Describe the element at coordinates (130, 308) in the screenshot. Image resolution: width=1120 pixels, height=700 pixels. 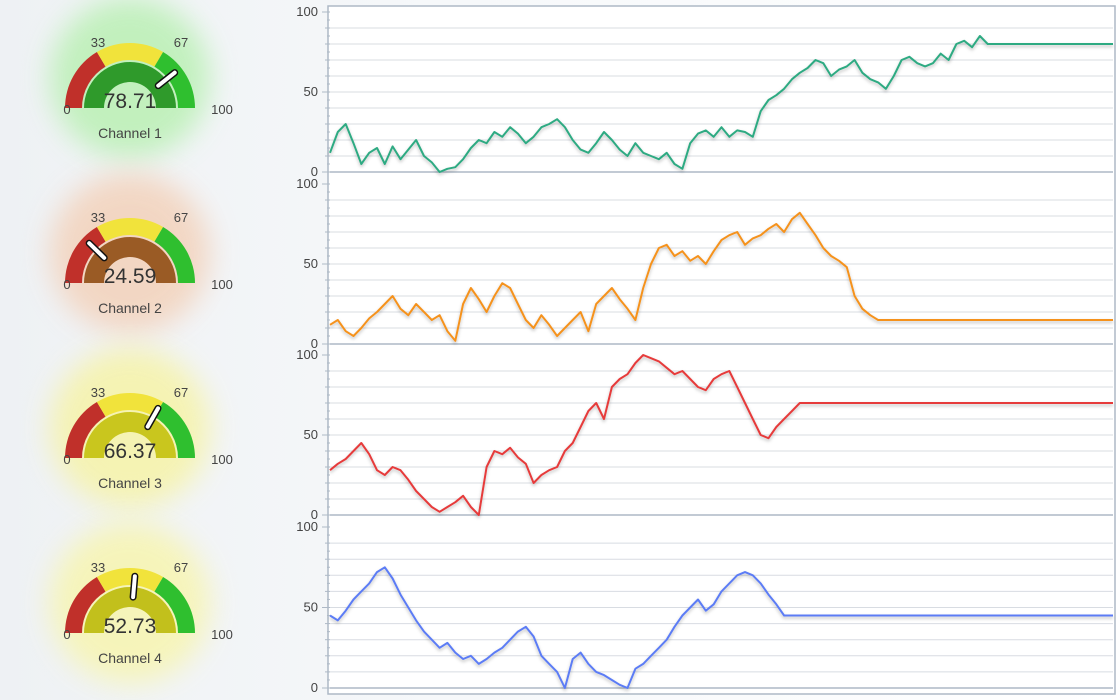
I see `gauge-label: Channel 2` at that location.